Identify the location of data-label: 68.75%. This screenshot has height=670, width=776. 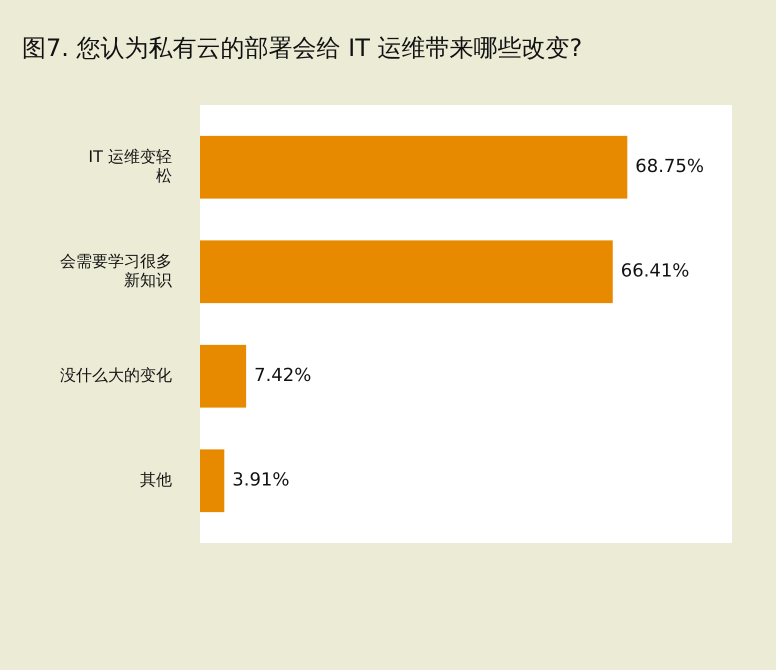
(669, 166).